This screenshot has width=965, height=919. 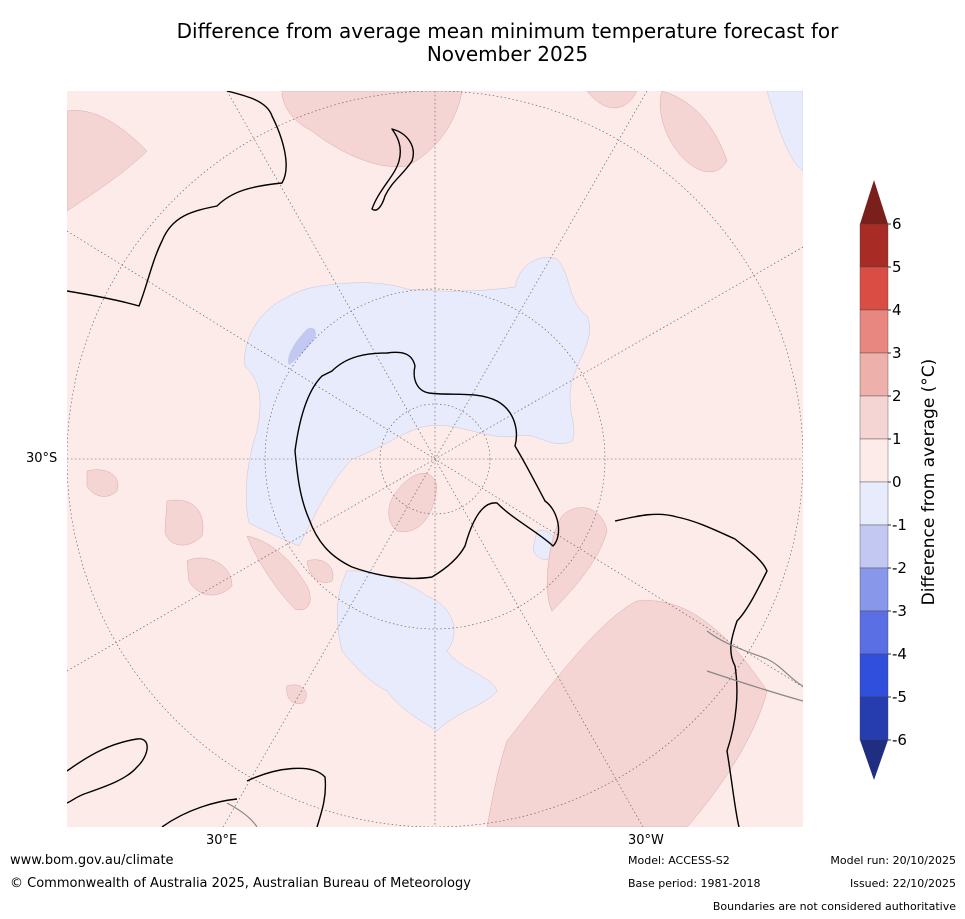 What do you see at coordinates (107, 771) in the screenshot?
I see `africa-coast` at bounding box center [107, 771].